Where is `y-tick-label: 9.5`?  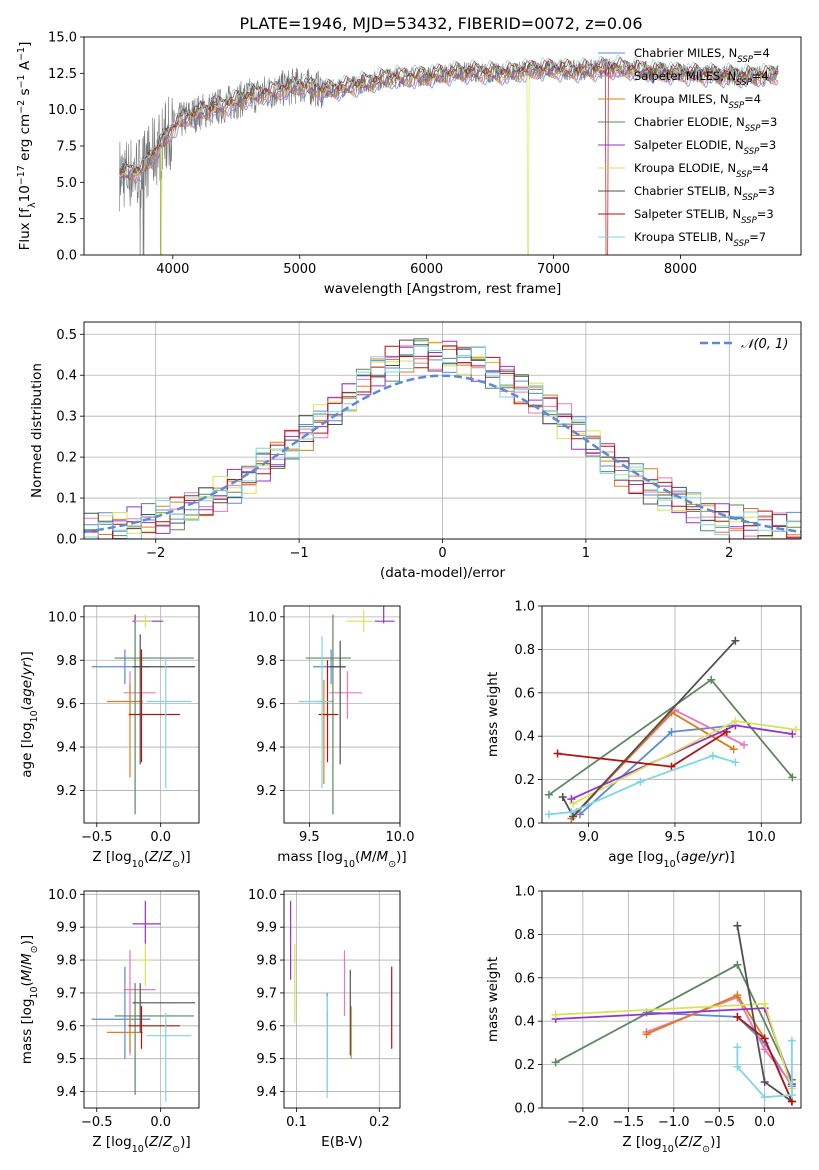
y-tick-label: 9.5 is located at coordinates (266, 1059).